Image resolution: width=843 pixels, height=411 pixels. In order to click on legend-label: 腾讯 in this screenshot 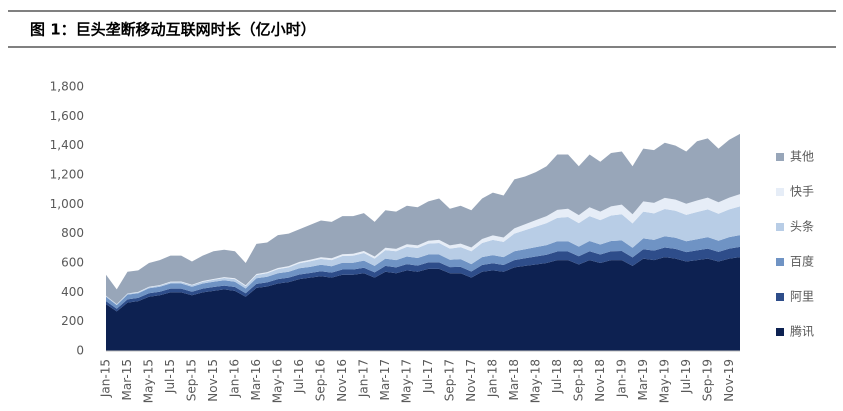, I will do `click(802, 331)`.